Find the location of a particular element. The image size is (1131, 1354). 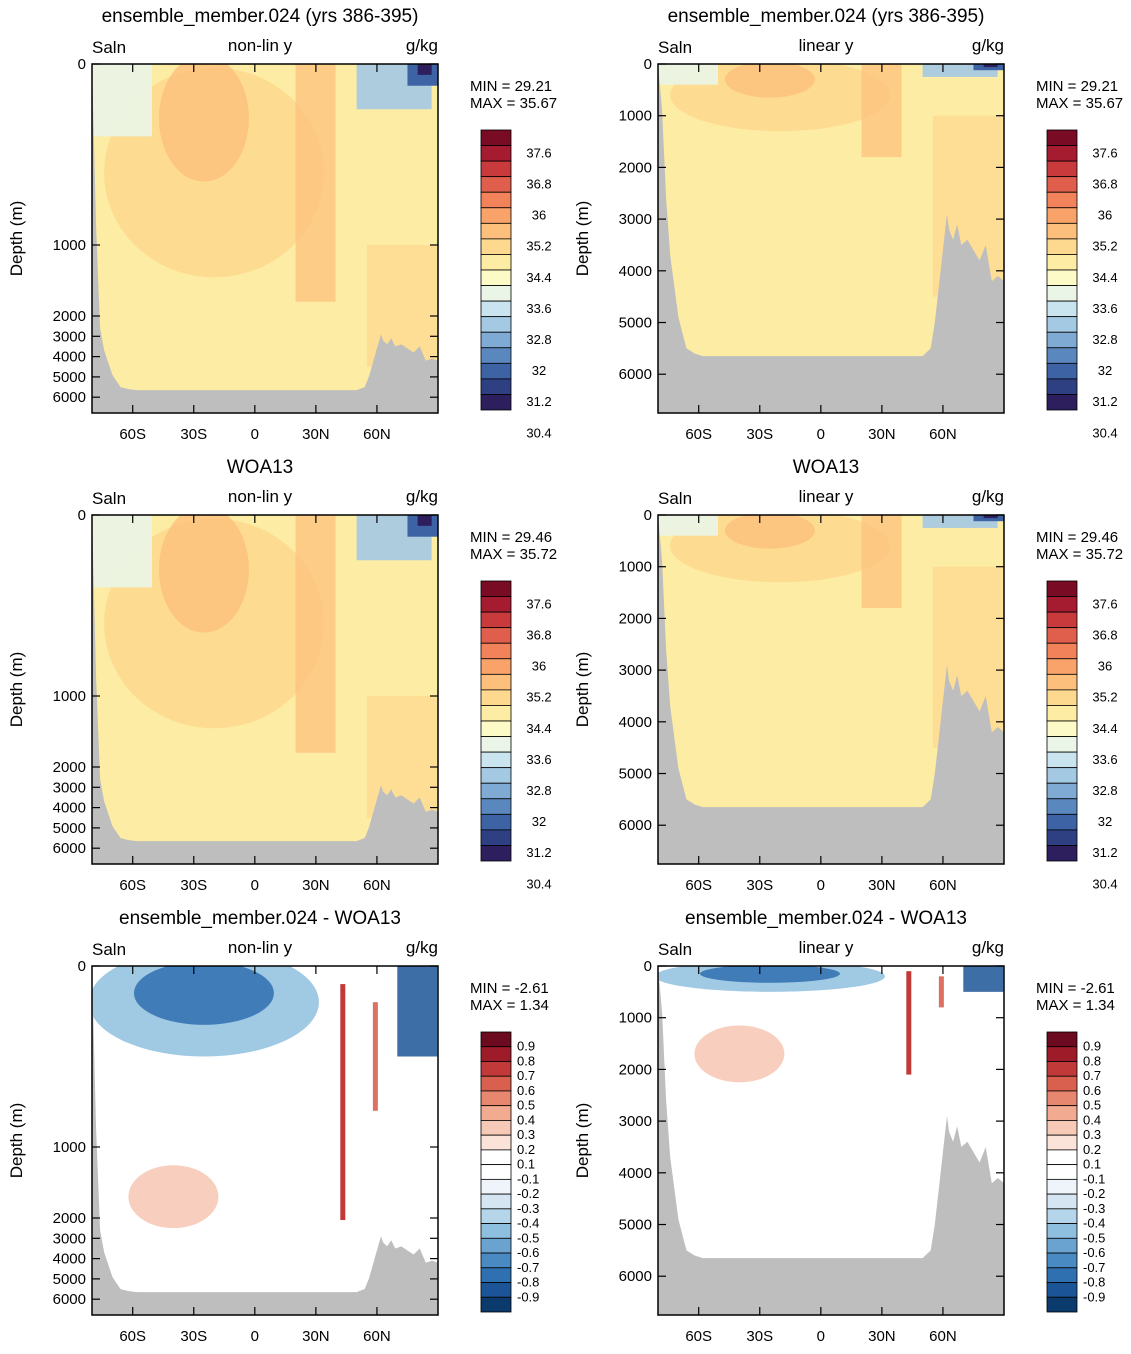

axis-mode-label: non-lin y is located at coordinates (260, 496).